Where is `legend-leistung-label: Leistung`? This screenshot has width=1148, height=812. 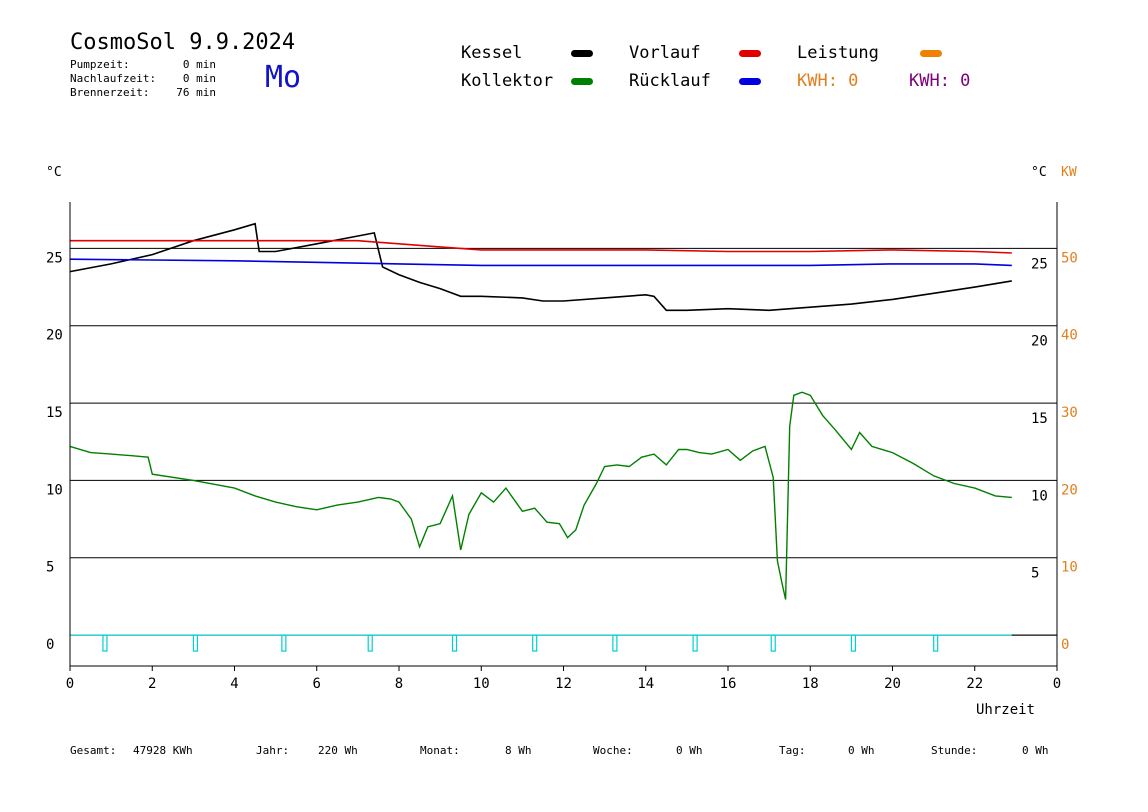
legend-leistung-label: Leistung is located at coordinates (838, 53).